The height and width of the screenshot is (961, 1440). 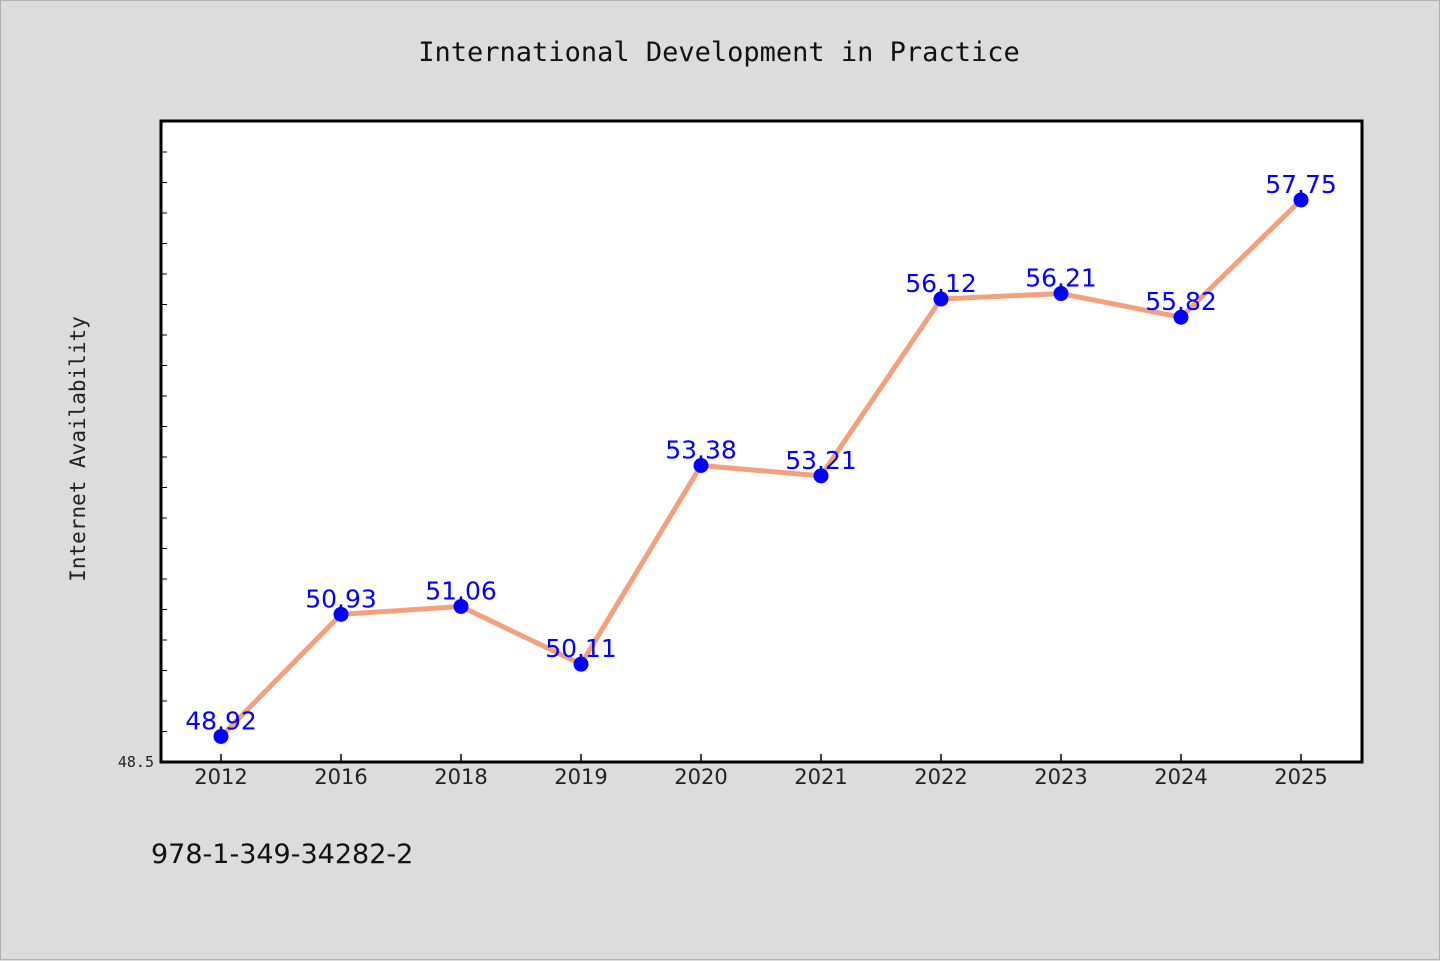 What do you see at coordinates (1301, 184) in the screenshot?
I see `data-value-label: 57.75` at bounding box center [1301, 184].